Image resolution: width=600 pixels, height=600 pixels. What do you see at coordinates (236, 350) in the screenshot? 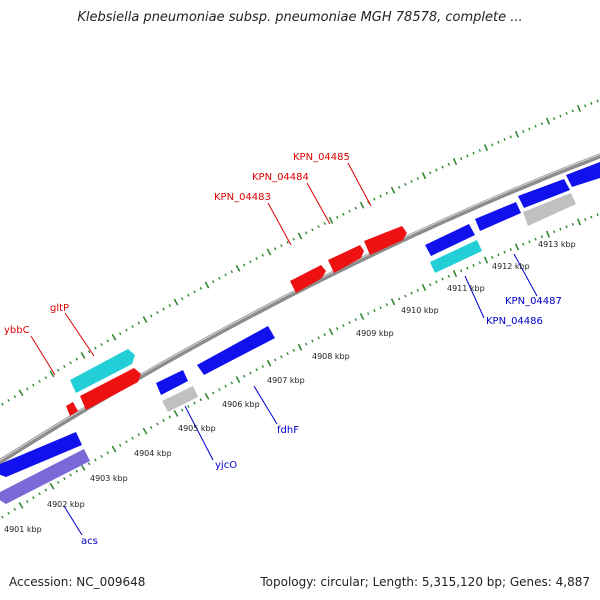
I see `gene-fdhF-feature` at bounding box center [236, 350].